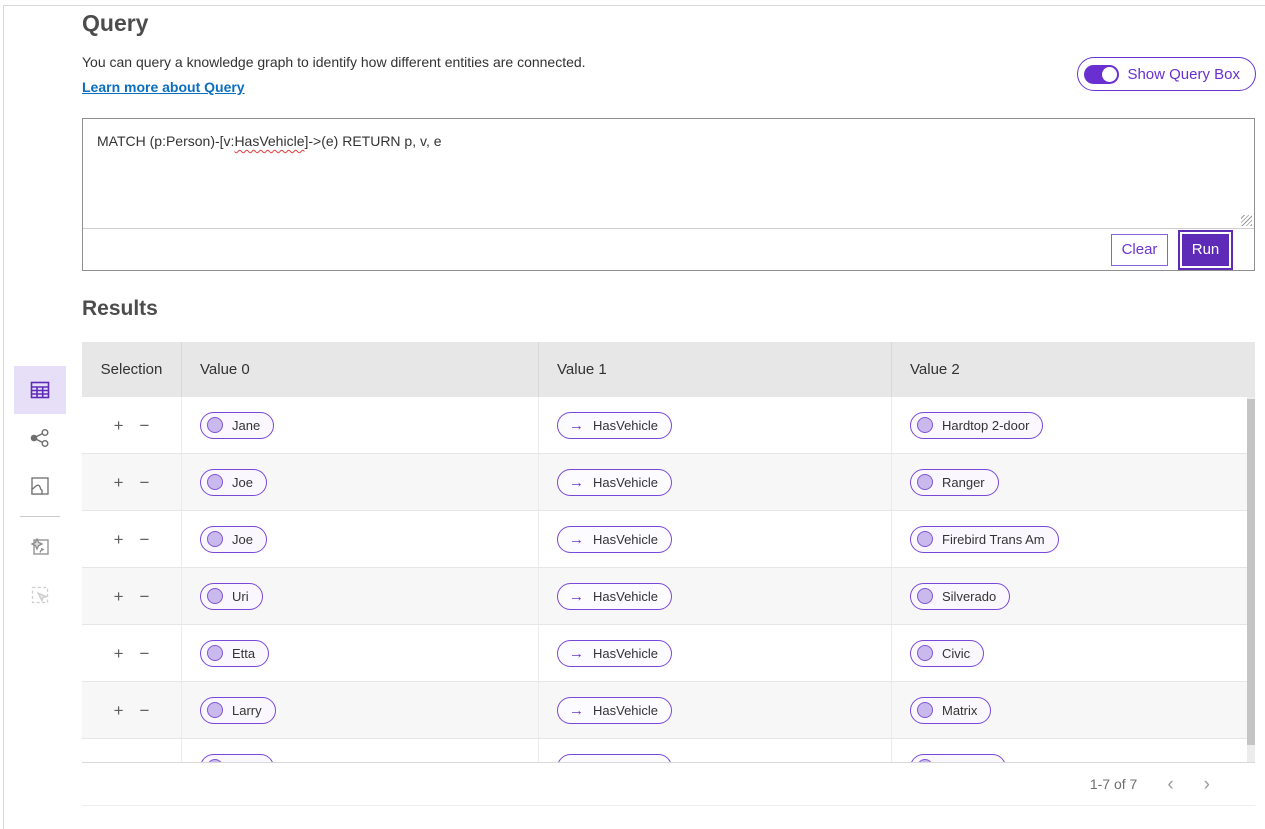 This screenshot has height=829, width=1265. What do you see at coordinates (40, 486) in the screenshot?
I see `sidebar-item-map-view` at bounding box center [40, 486].